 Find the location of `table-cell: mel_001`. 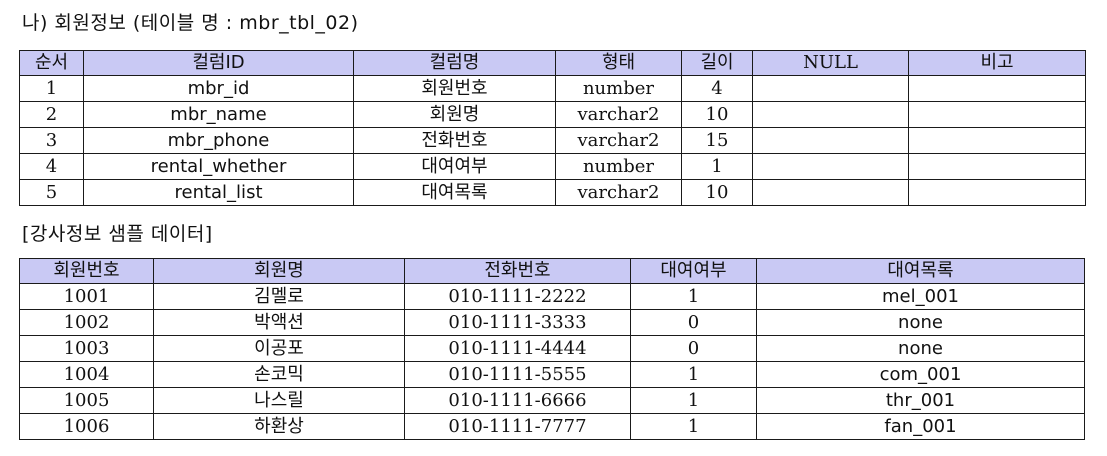

table-cell: mel_001 is located at coordinates (920, 296).